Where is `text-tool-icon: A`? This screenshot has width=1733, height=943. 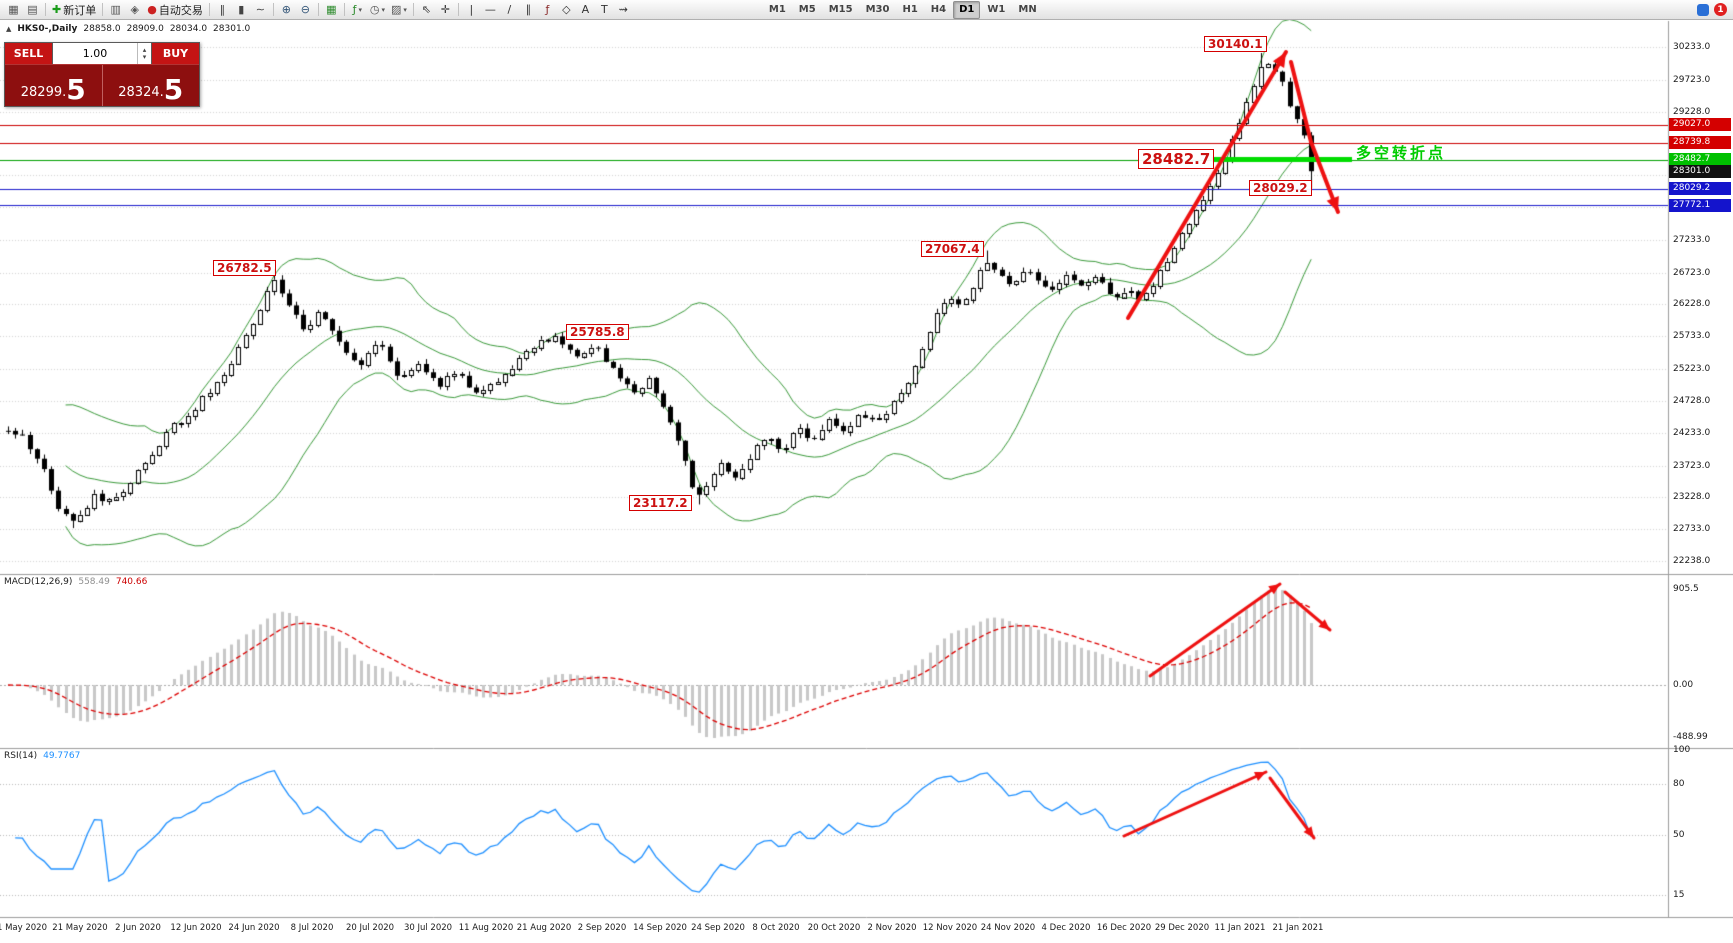 text-tool-icon: A is located at coordinates (585, 9).